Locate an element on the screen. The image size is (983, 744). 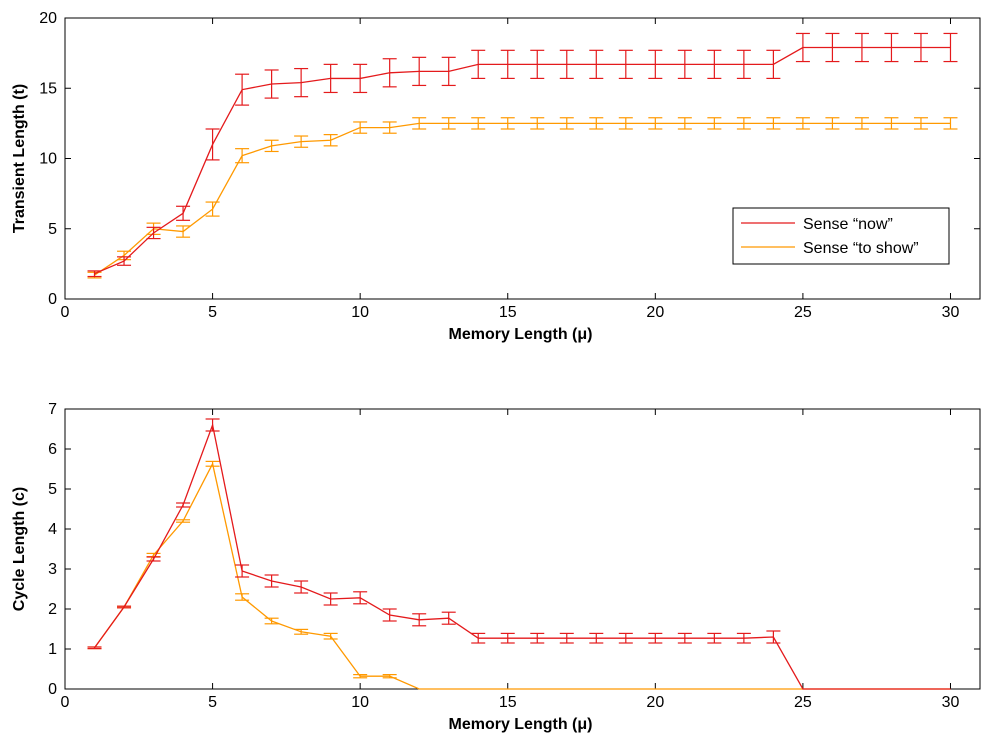
y-tick-label: 2 is located at coordinates (52, 609).